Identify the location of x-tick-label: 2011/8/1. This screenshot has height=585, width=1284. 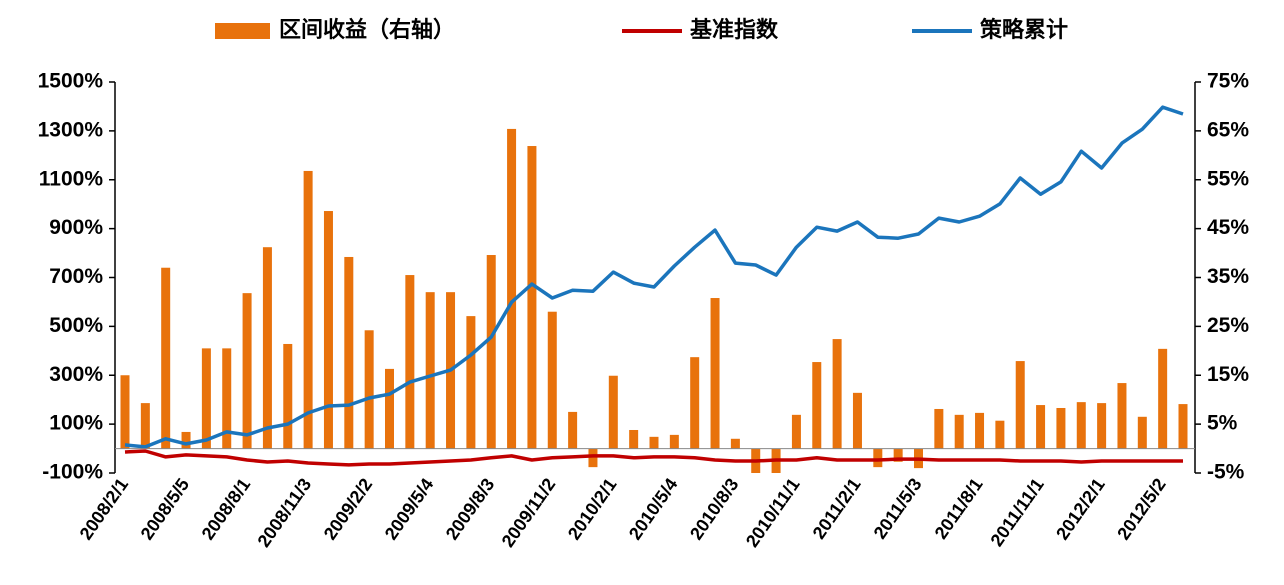
(959, 509).